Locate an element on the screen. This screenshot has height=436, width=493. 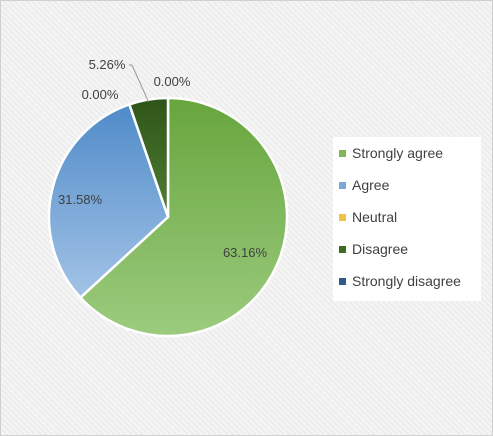
legend-label: Strongly agree is located at coordinates (398, 153).